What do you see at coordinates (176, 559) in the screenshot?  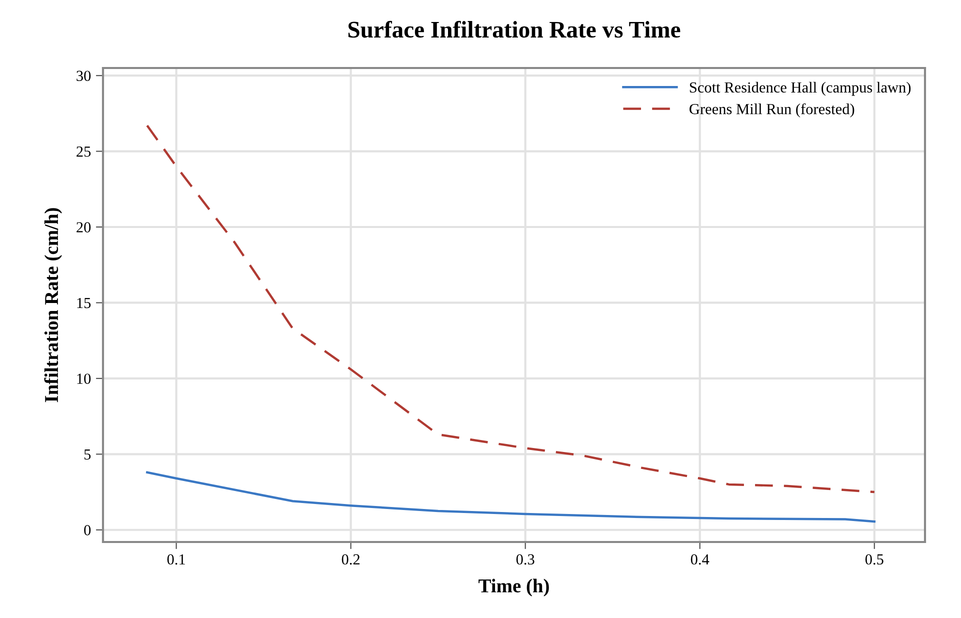 I see `x-tick-label: 0.1` at bounding box center [176, 559].